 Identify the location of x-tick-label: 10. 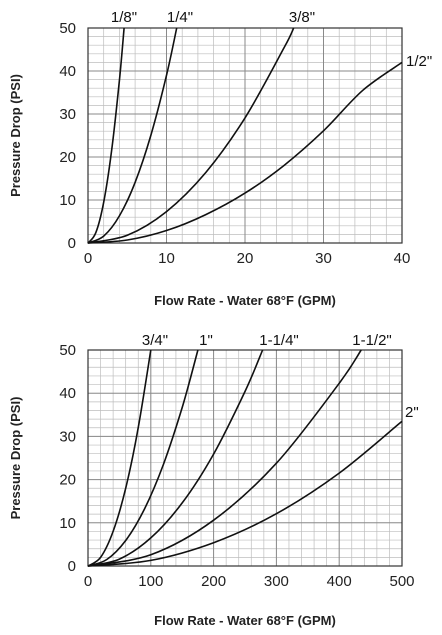
(166, 258).